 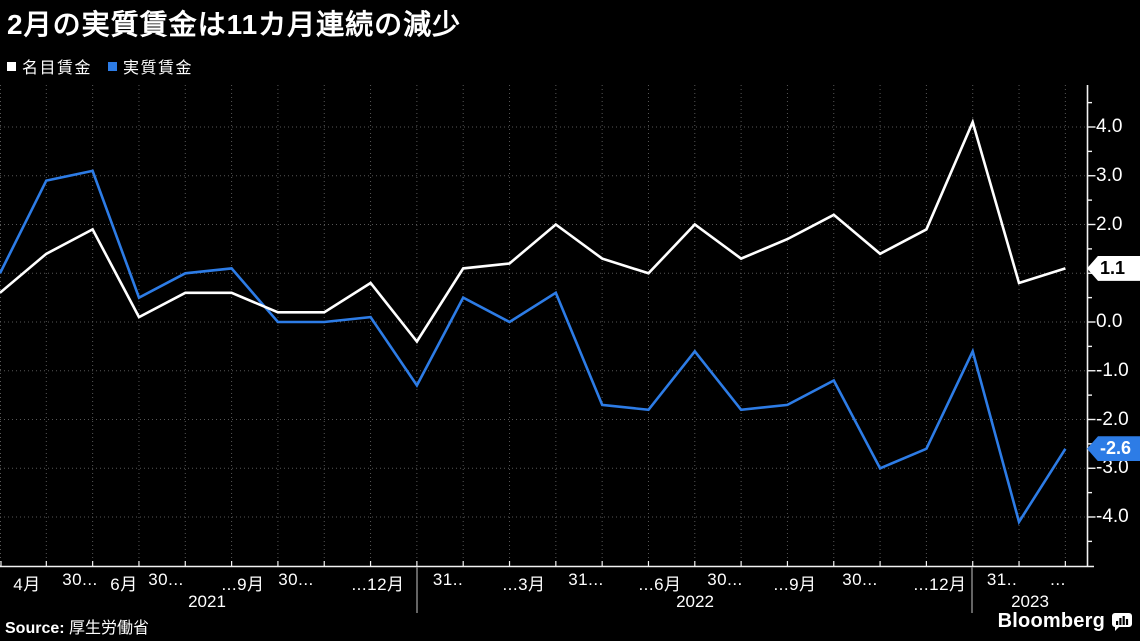 I want to click on source-label: Source:, so click(x=35, y=628).